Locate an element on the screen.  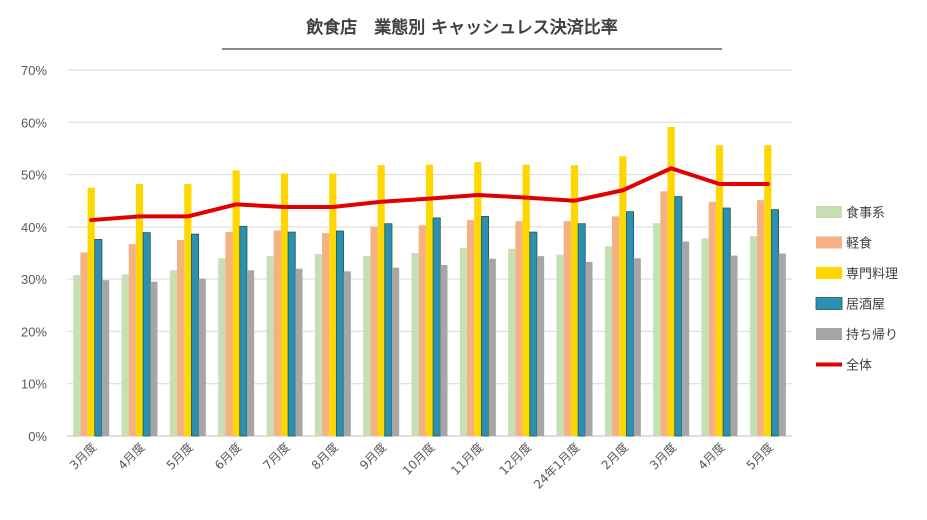
legend-swatch-持ち帰り is located at coordinates (829, 334).